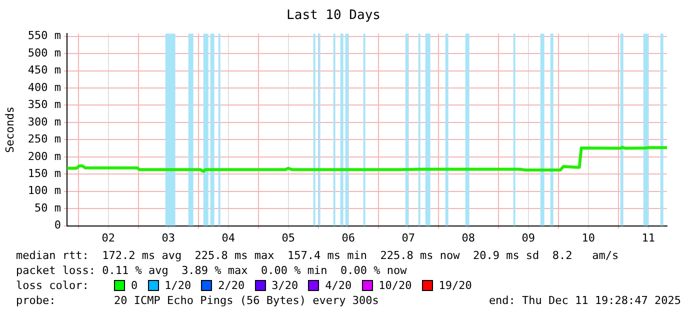  Describe the element at coordinates (178, 285) in the screenshot. I see `text: 1/20` at that location.